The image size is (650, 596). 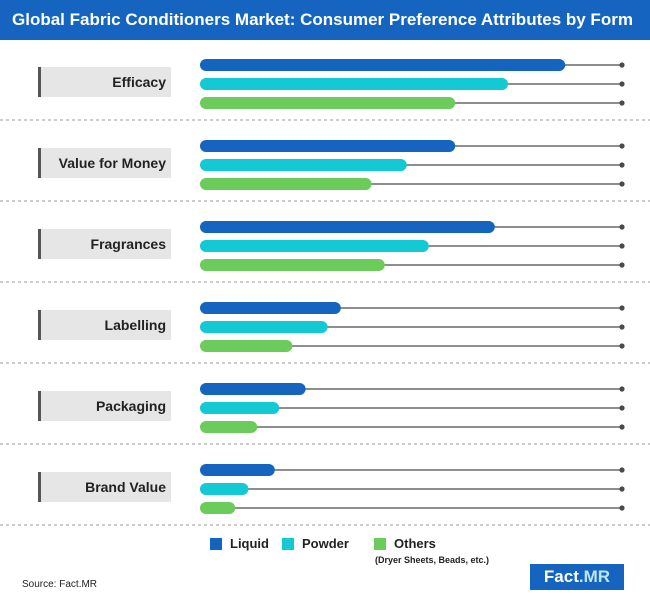 What do you see at coordinates (246, 346) in the screenshot?
I see `bar-others-labelling` at bounding box center [246, 346].